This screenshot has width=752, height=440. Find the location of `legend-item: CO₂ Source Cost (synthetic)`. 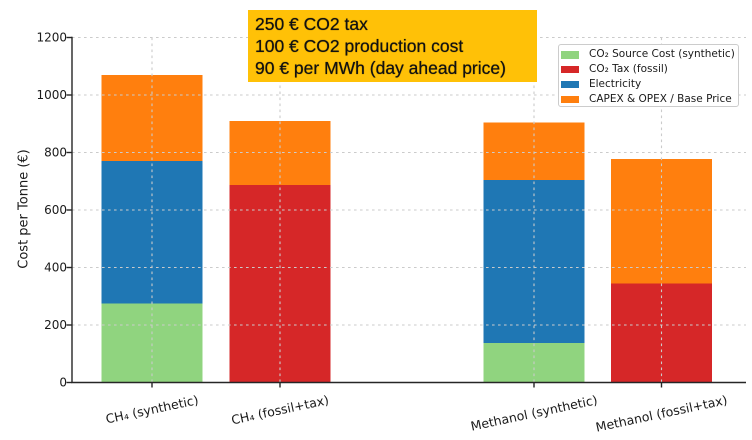

legend-item: CO₂ Source Cost (synthetic) is located at coordinates (649, 55).